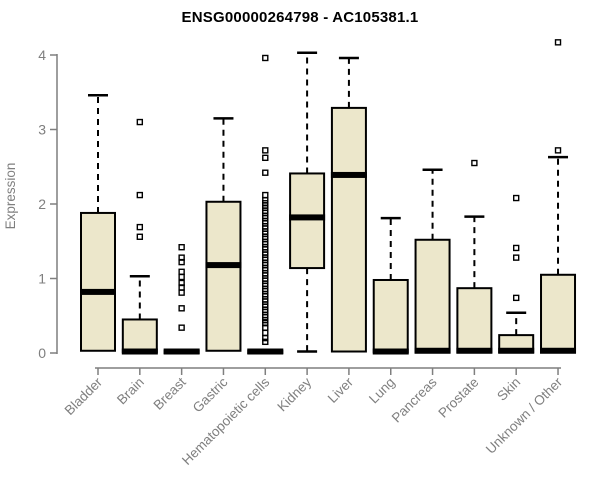  Describe the element at coordinates (474, 256) in the screenshot. I see `boxplot-prostate` at that location.